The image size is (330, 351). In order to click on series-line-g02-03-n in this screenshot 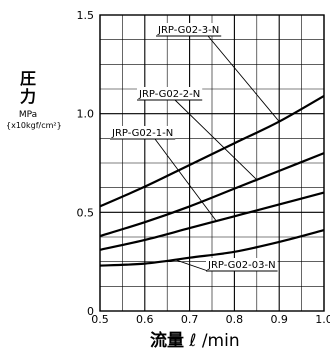, I will do `click(212, 248)`.